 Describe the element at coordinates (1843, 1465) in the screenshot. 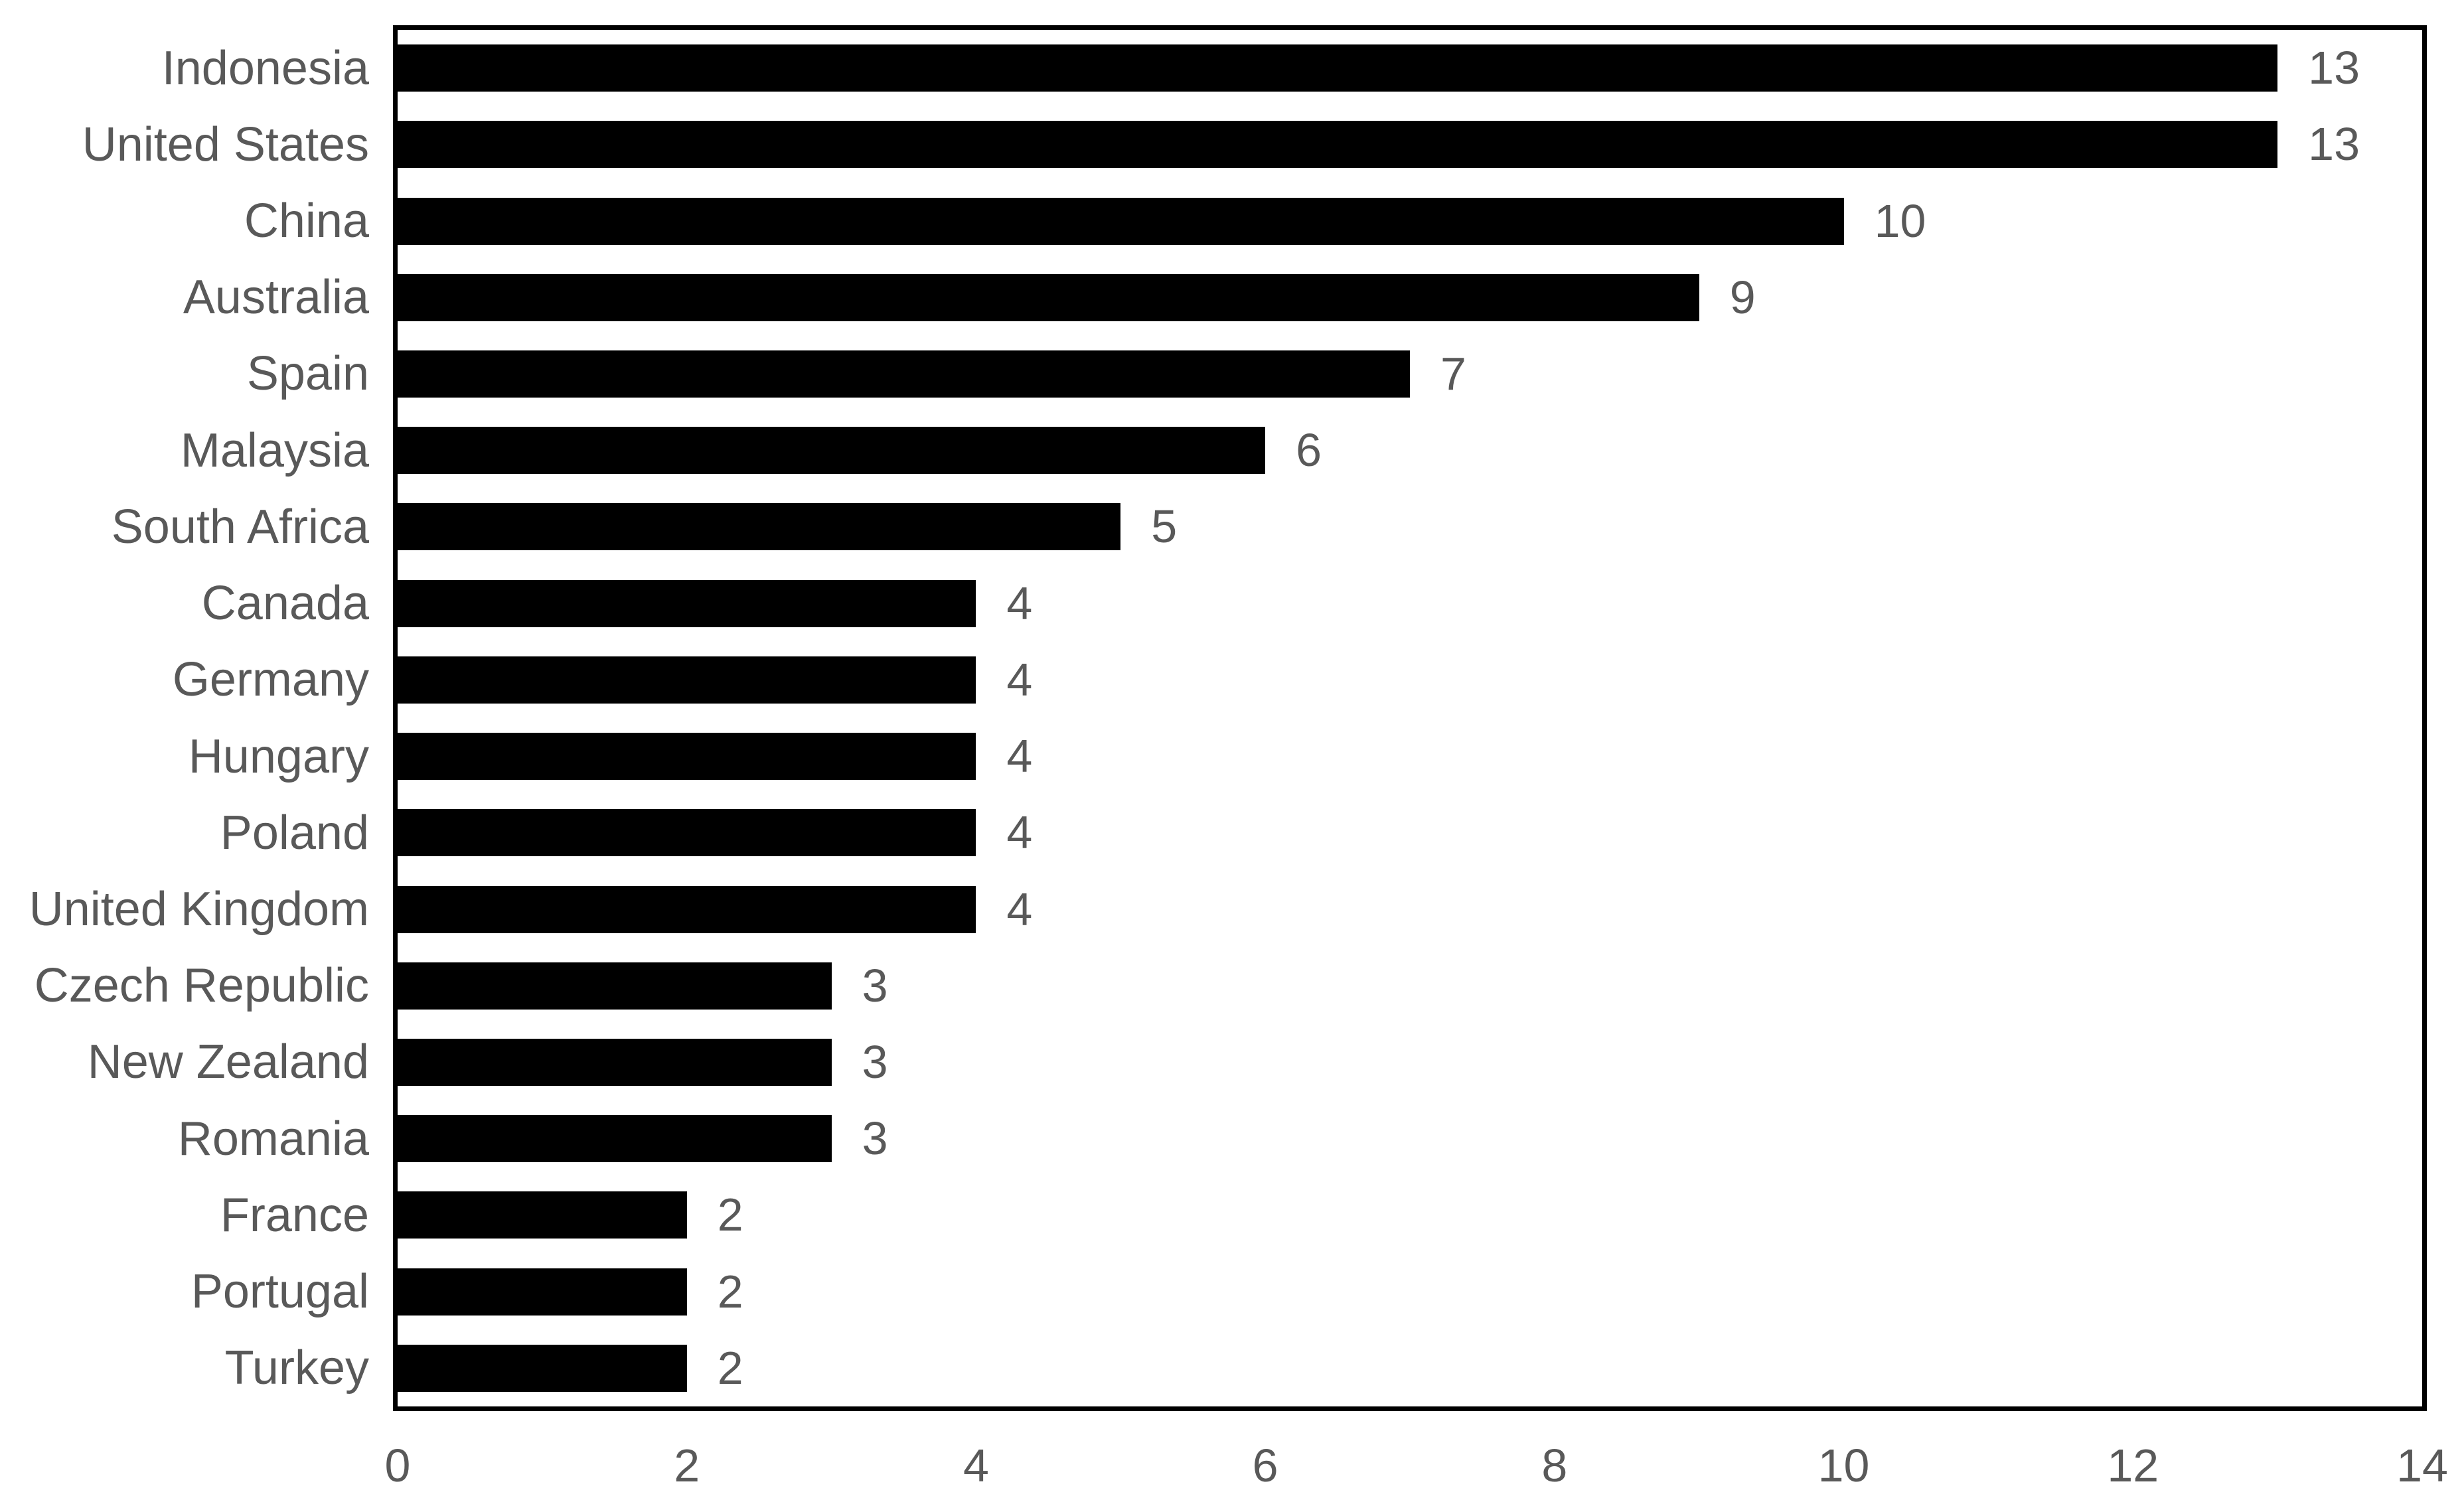

I see `x-tick-label: 10` at that location.